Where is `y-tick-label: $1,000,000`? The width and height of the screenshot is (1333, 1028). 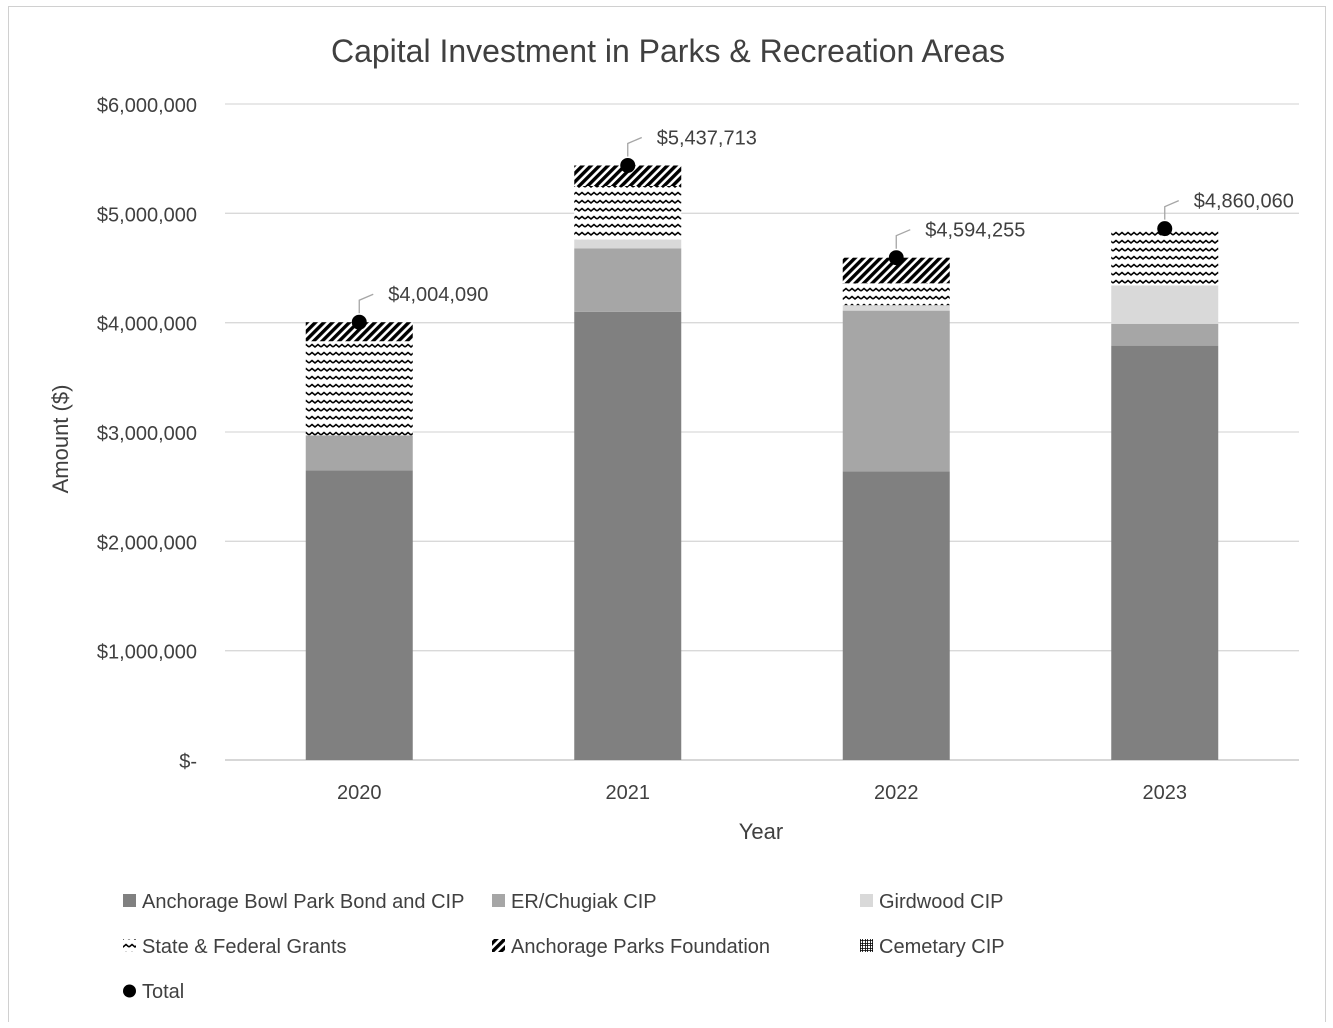 y-tick-label: $1,000,000 is located at coordinates (147, 653).